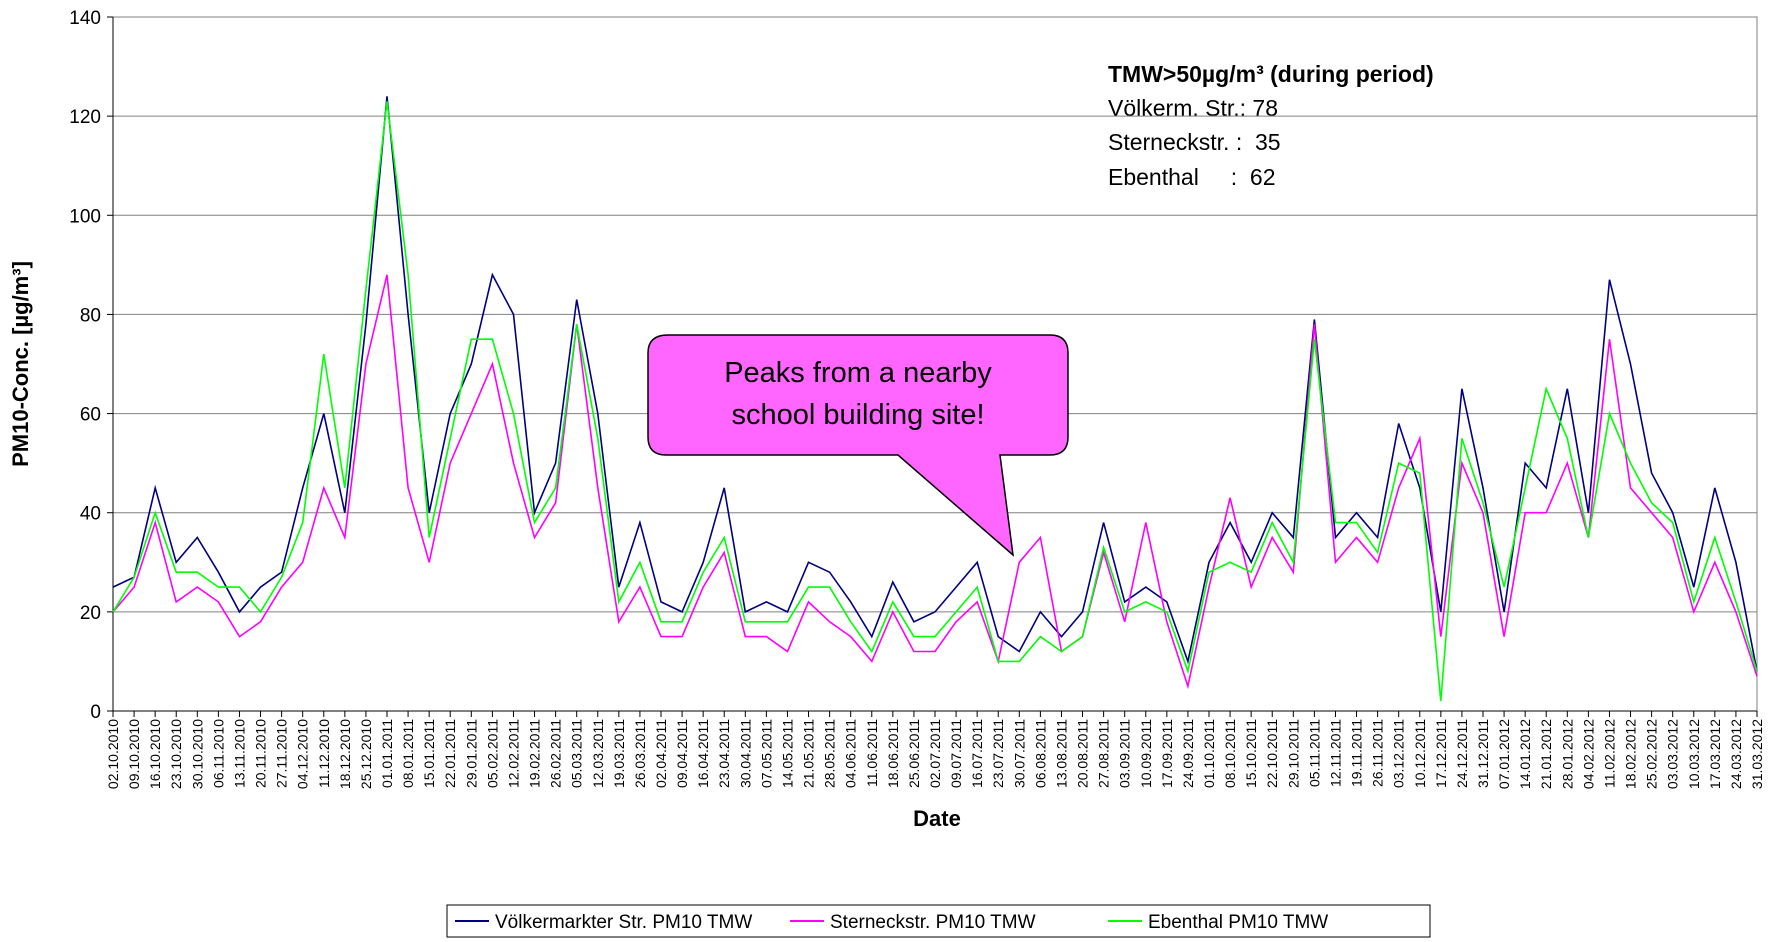  I want to click on x-tick-label: 14.01.2012, so click(1525, 754).